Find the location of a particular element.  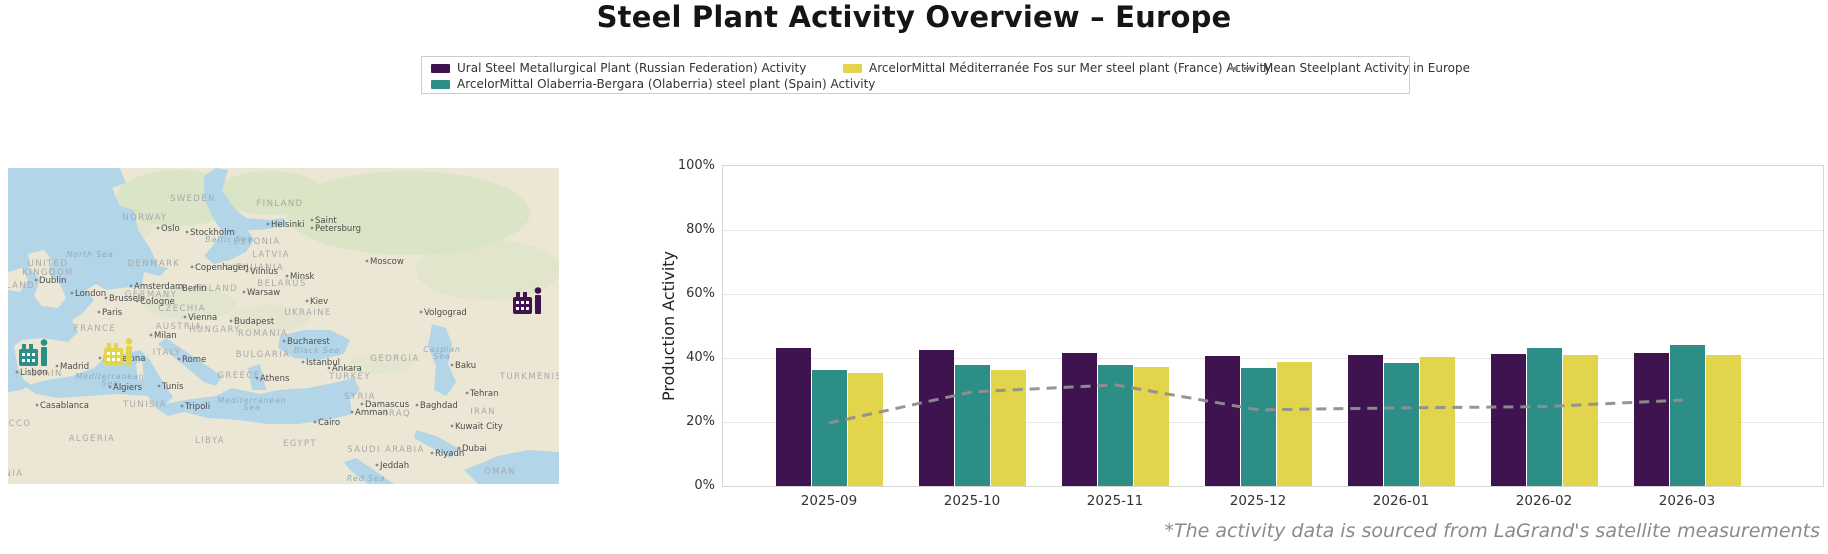

city-label: Kuwait City is located at coordinates (479, 427).